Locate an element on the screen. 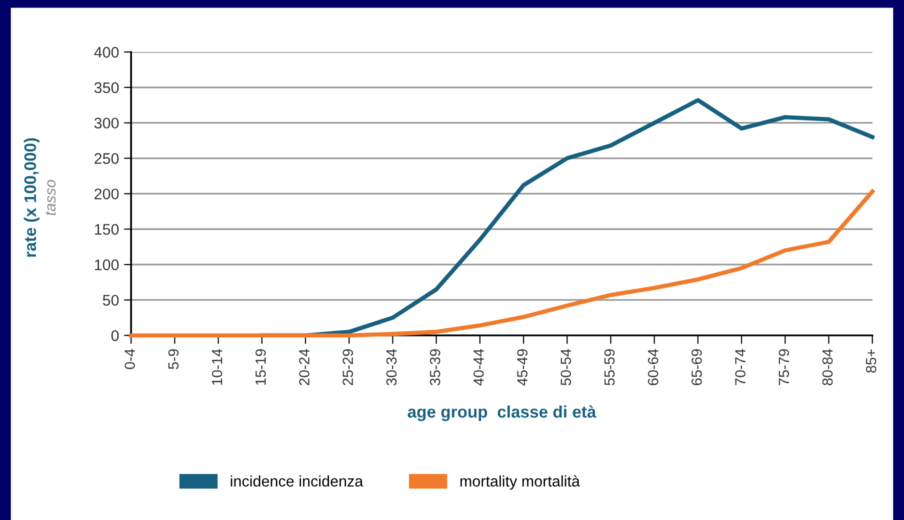 This screenshot has width=904, height=520. x-tick-label: 45-49 is located at coordinates (522, 367).